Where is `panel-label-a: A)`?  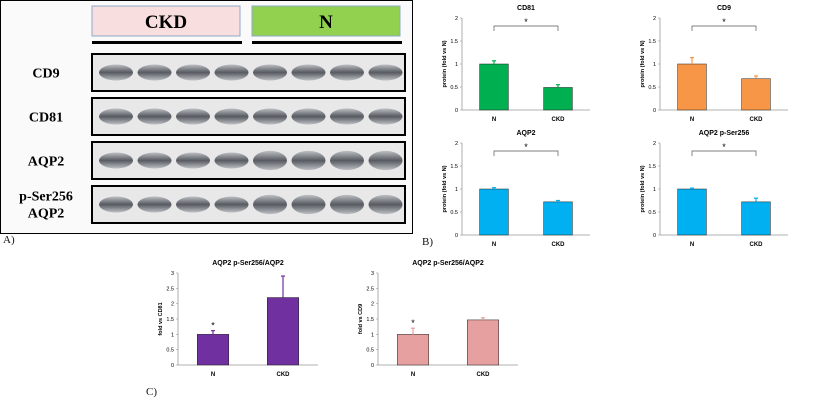
panel-label-a: A) is located at coordinates (9, 240).